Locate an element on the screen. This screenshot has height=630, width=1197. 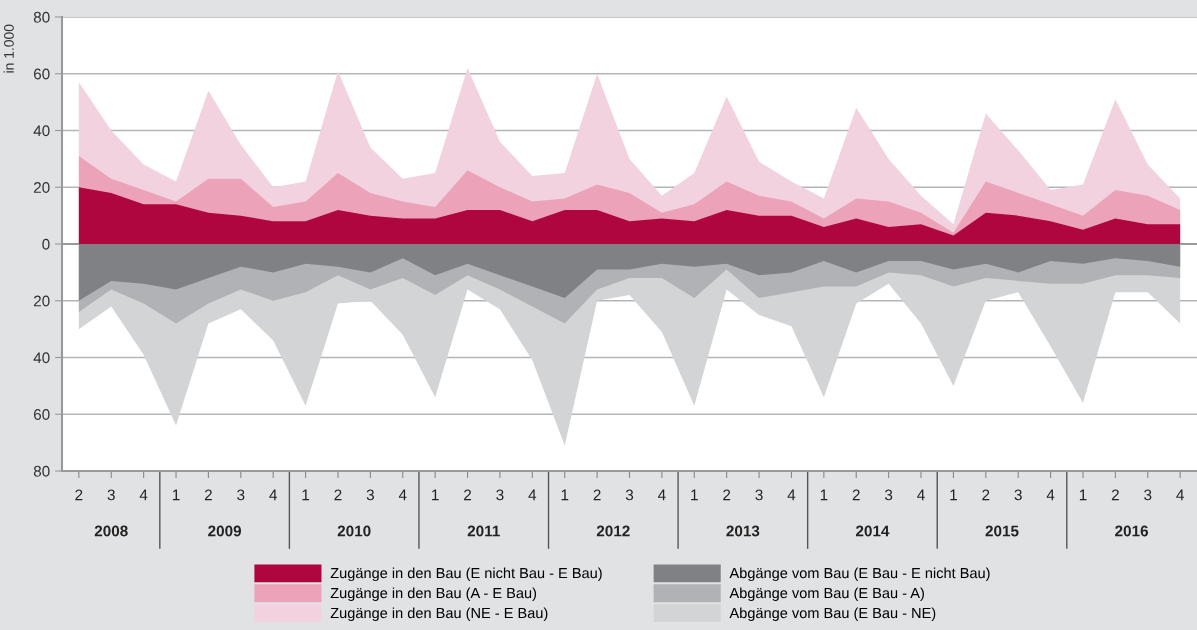
text: 2008 is located at coordinates (111, 531).